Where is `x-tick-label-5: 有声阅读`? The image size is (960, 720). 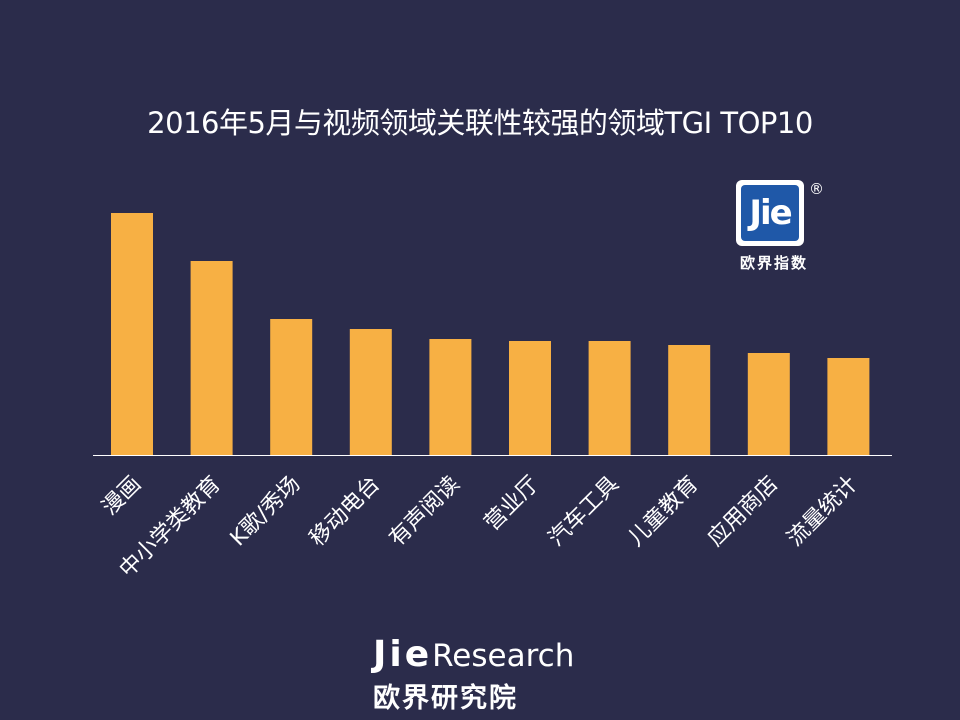 x-tick-label-5: 有声阅读 is located at coordinates (425, 512).